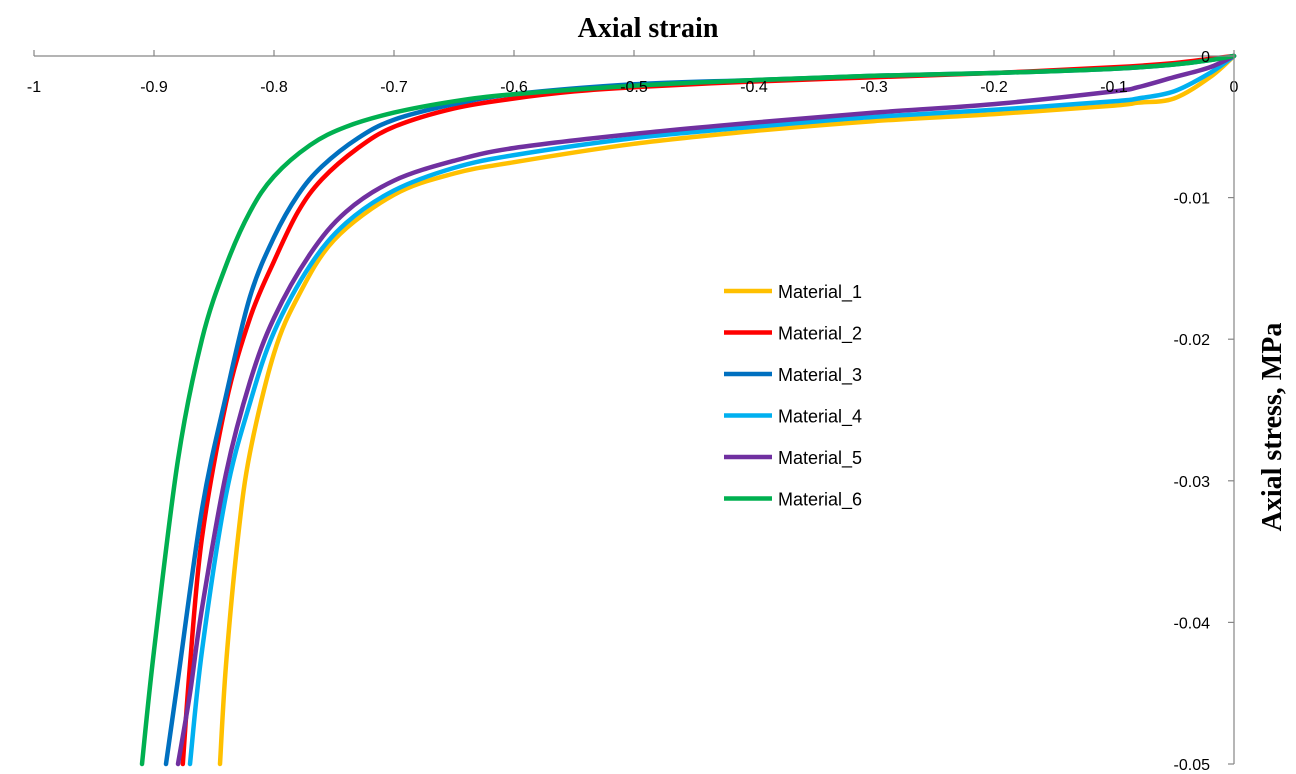 The image size is (1296, 774). I want to click on legend-item: Material_6, so click(793, 500).